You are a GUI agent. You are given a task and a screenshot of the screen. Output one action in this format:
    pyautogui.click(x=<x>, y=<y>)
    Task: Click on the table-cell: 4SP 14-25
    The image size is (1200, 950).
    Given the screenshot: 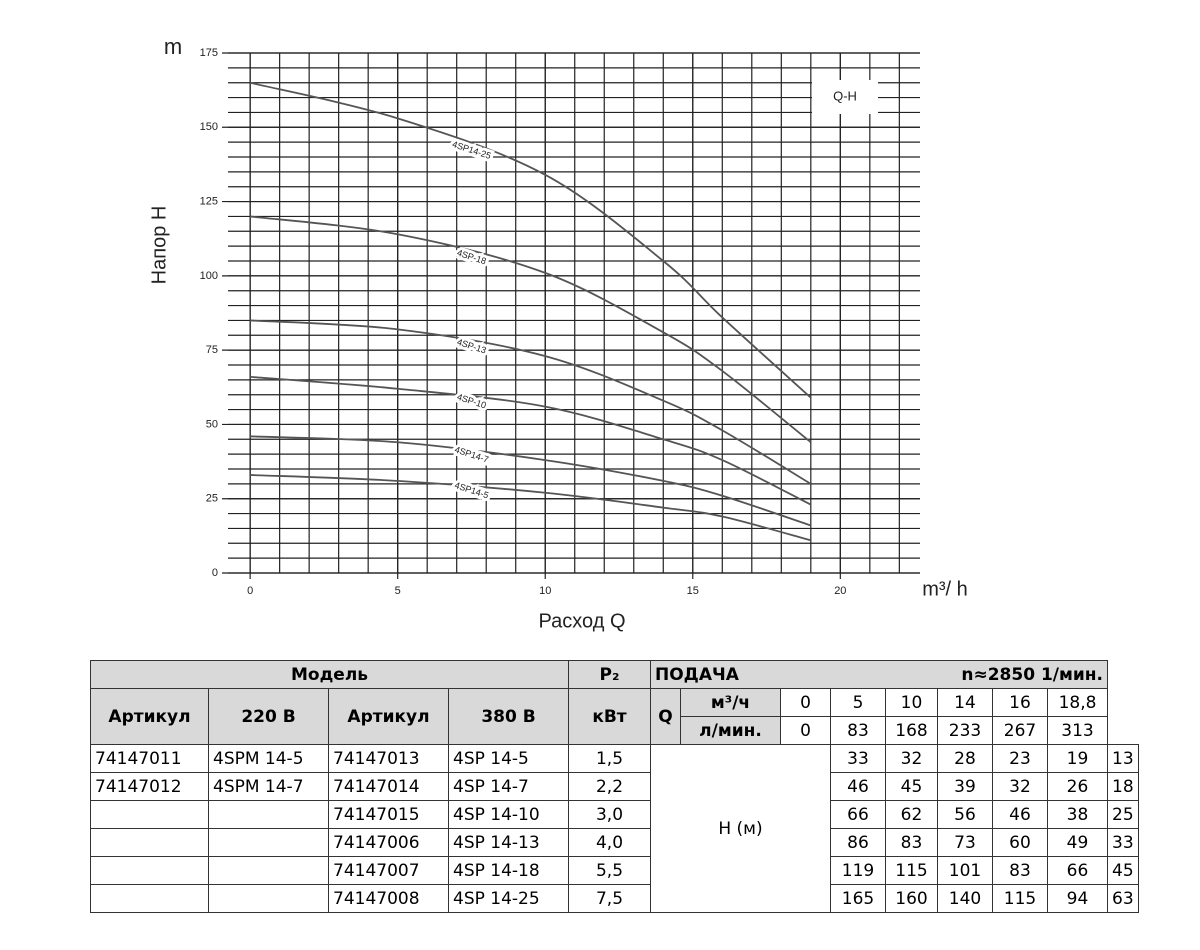 What is the action you would take?
    pyautogui.click(x=508, y=898)
    